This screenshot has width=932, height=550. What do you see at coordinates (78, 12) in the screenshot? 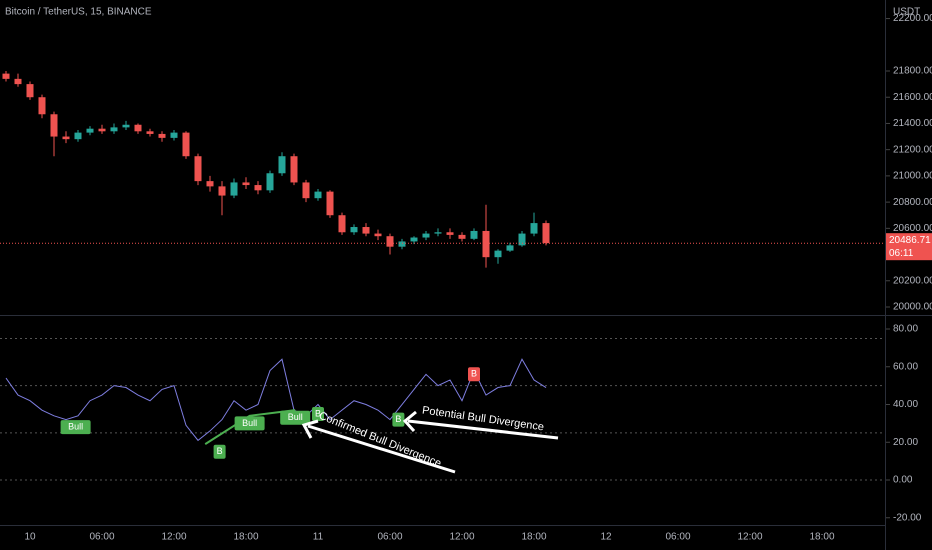
I see `symbol-title: Bitcoin / TetherUS, 15, BINANCE` at bounding box center [78, 12].